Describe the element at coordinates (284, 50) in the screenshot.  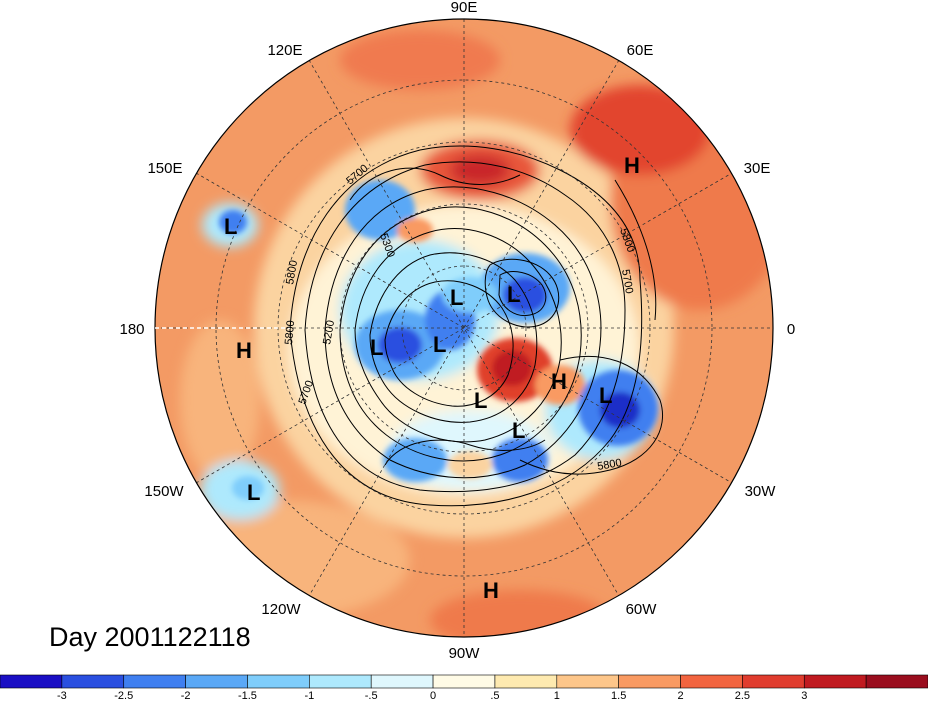
I see `lon-label-120e: 120E` at that location.